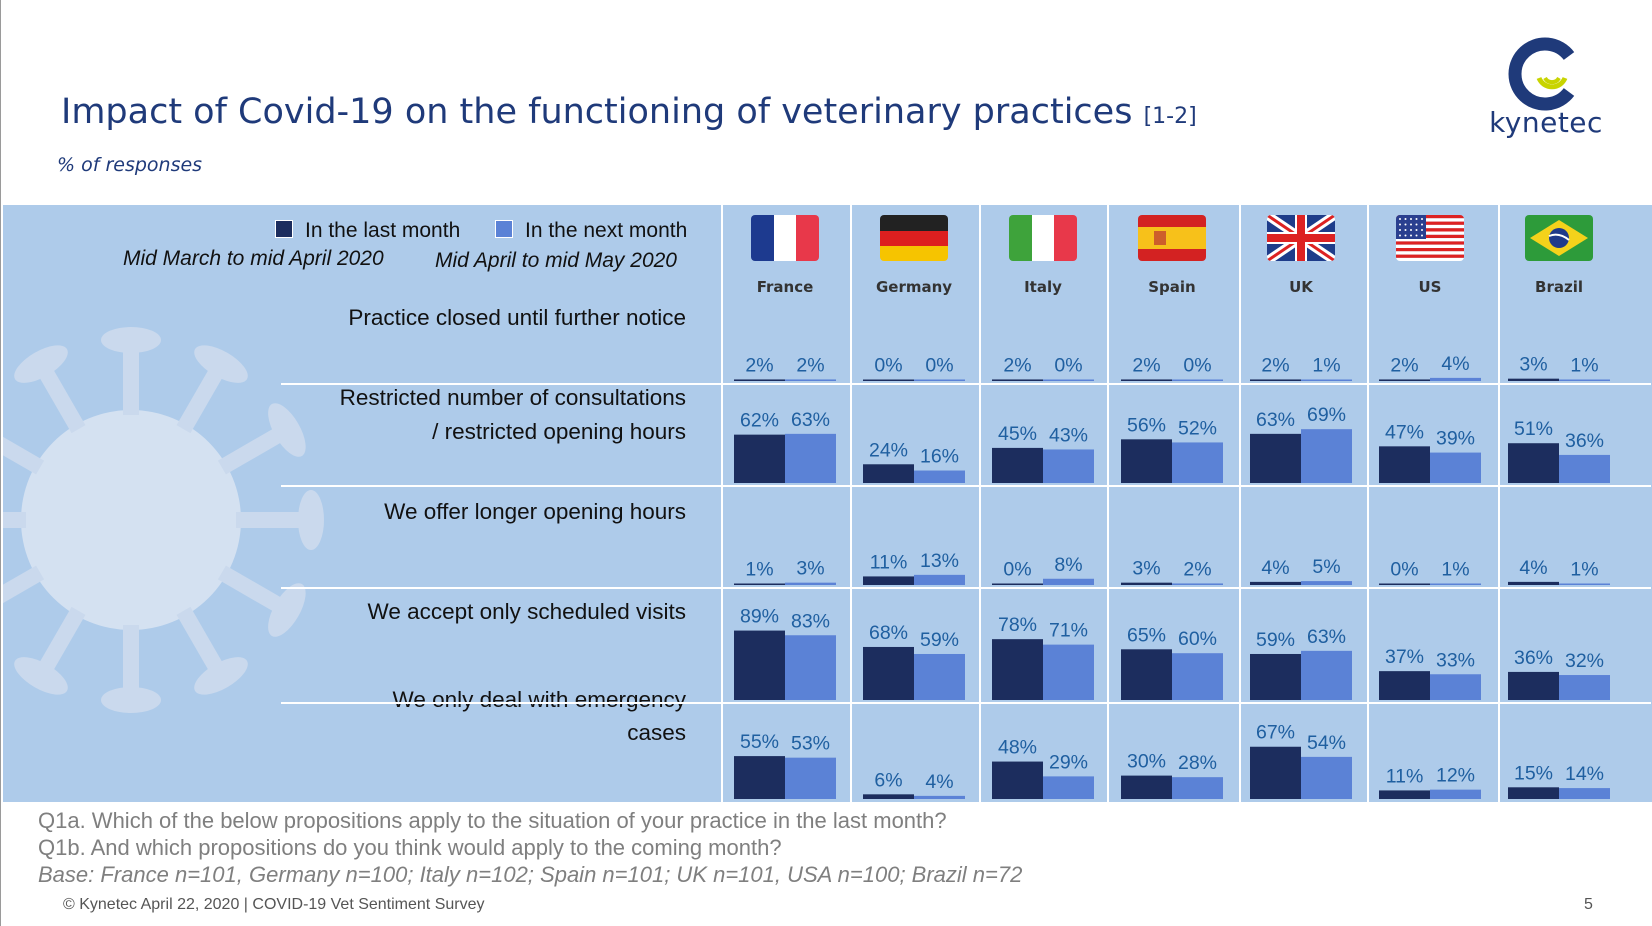 Image resolution: width=1652 pixels, height=926 pixels. Describe the element at coordinates (556, 260) in the screenshot. I see `legend-period-next-month: Mid April to mid May 2020` at that location.